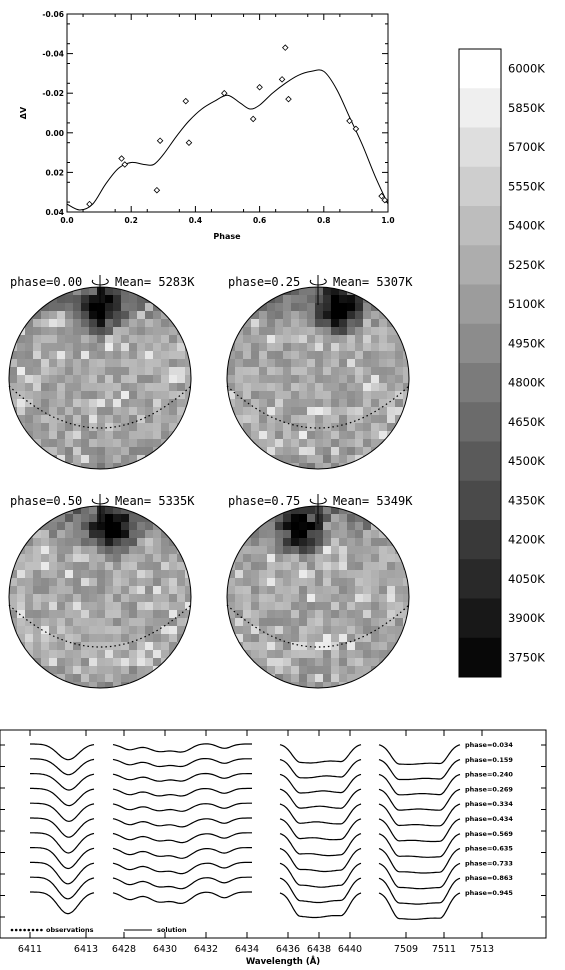  I want to click on map-phase-label: phase=0.75, so click(264, 501).